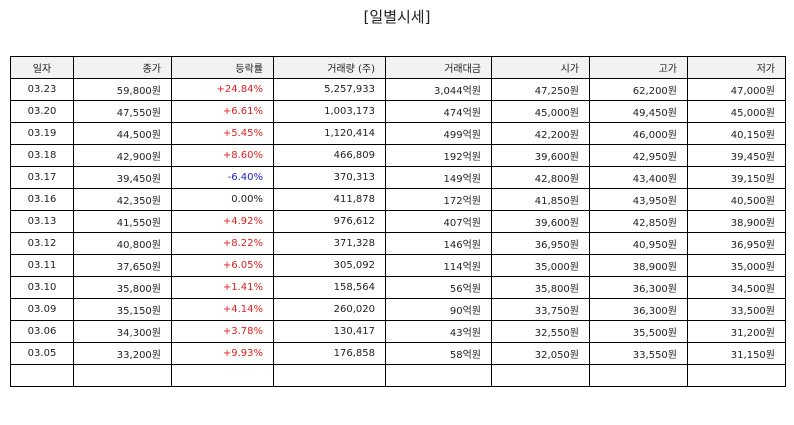  I want to click on cell-amount: 114억원, so click(438, 265).